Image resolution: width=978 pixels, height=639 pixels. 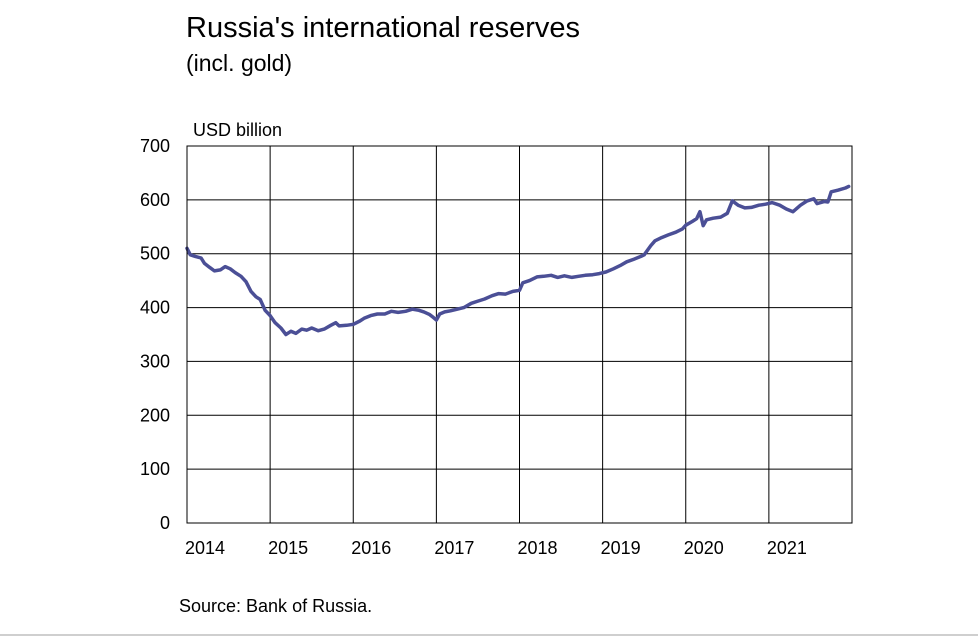 What do you see at coordinates (383, 28) in the screenshot?
I see `chart-title: Russia's international reserves` at bounding box center [383, 28].